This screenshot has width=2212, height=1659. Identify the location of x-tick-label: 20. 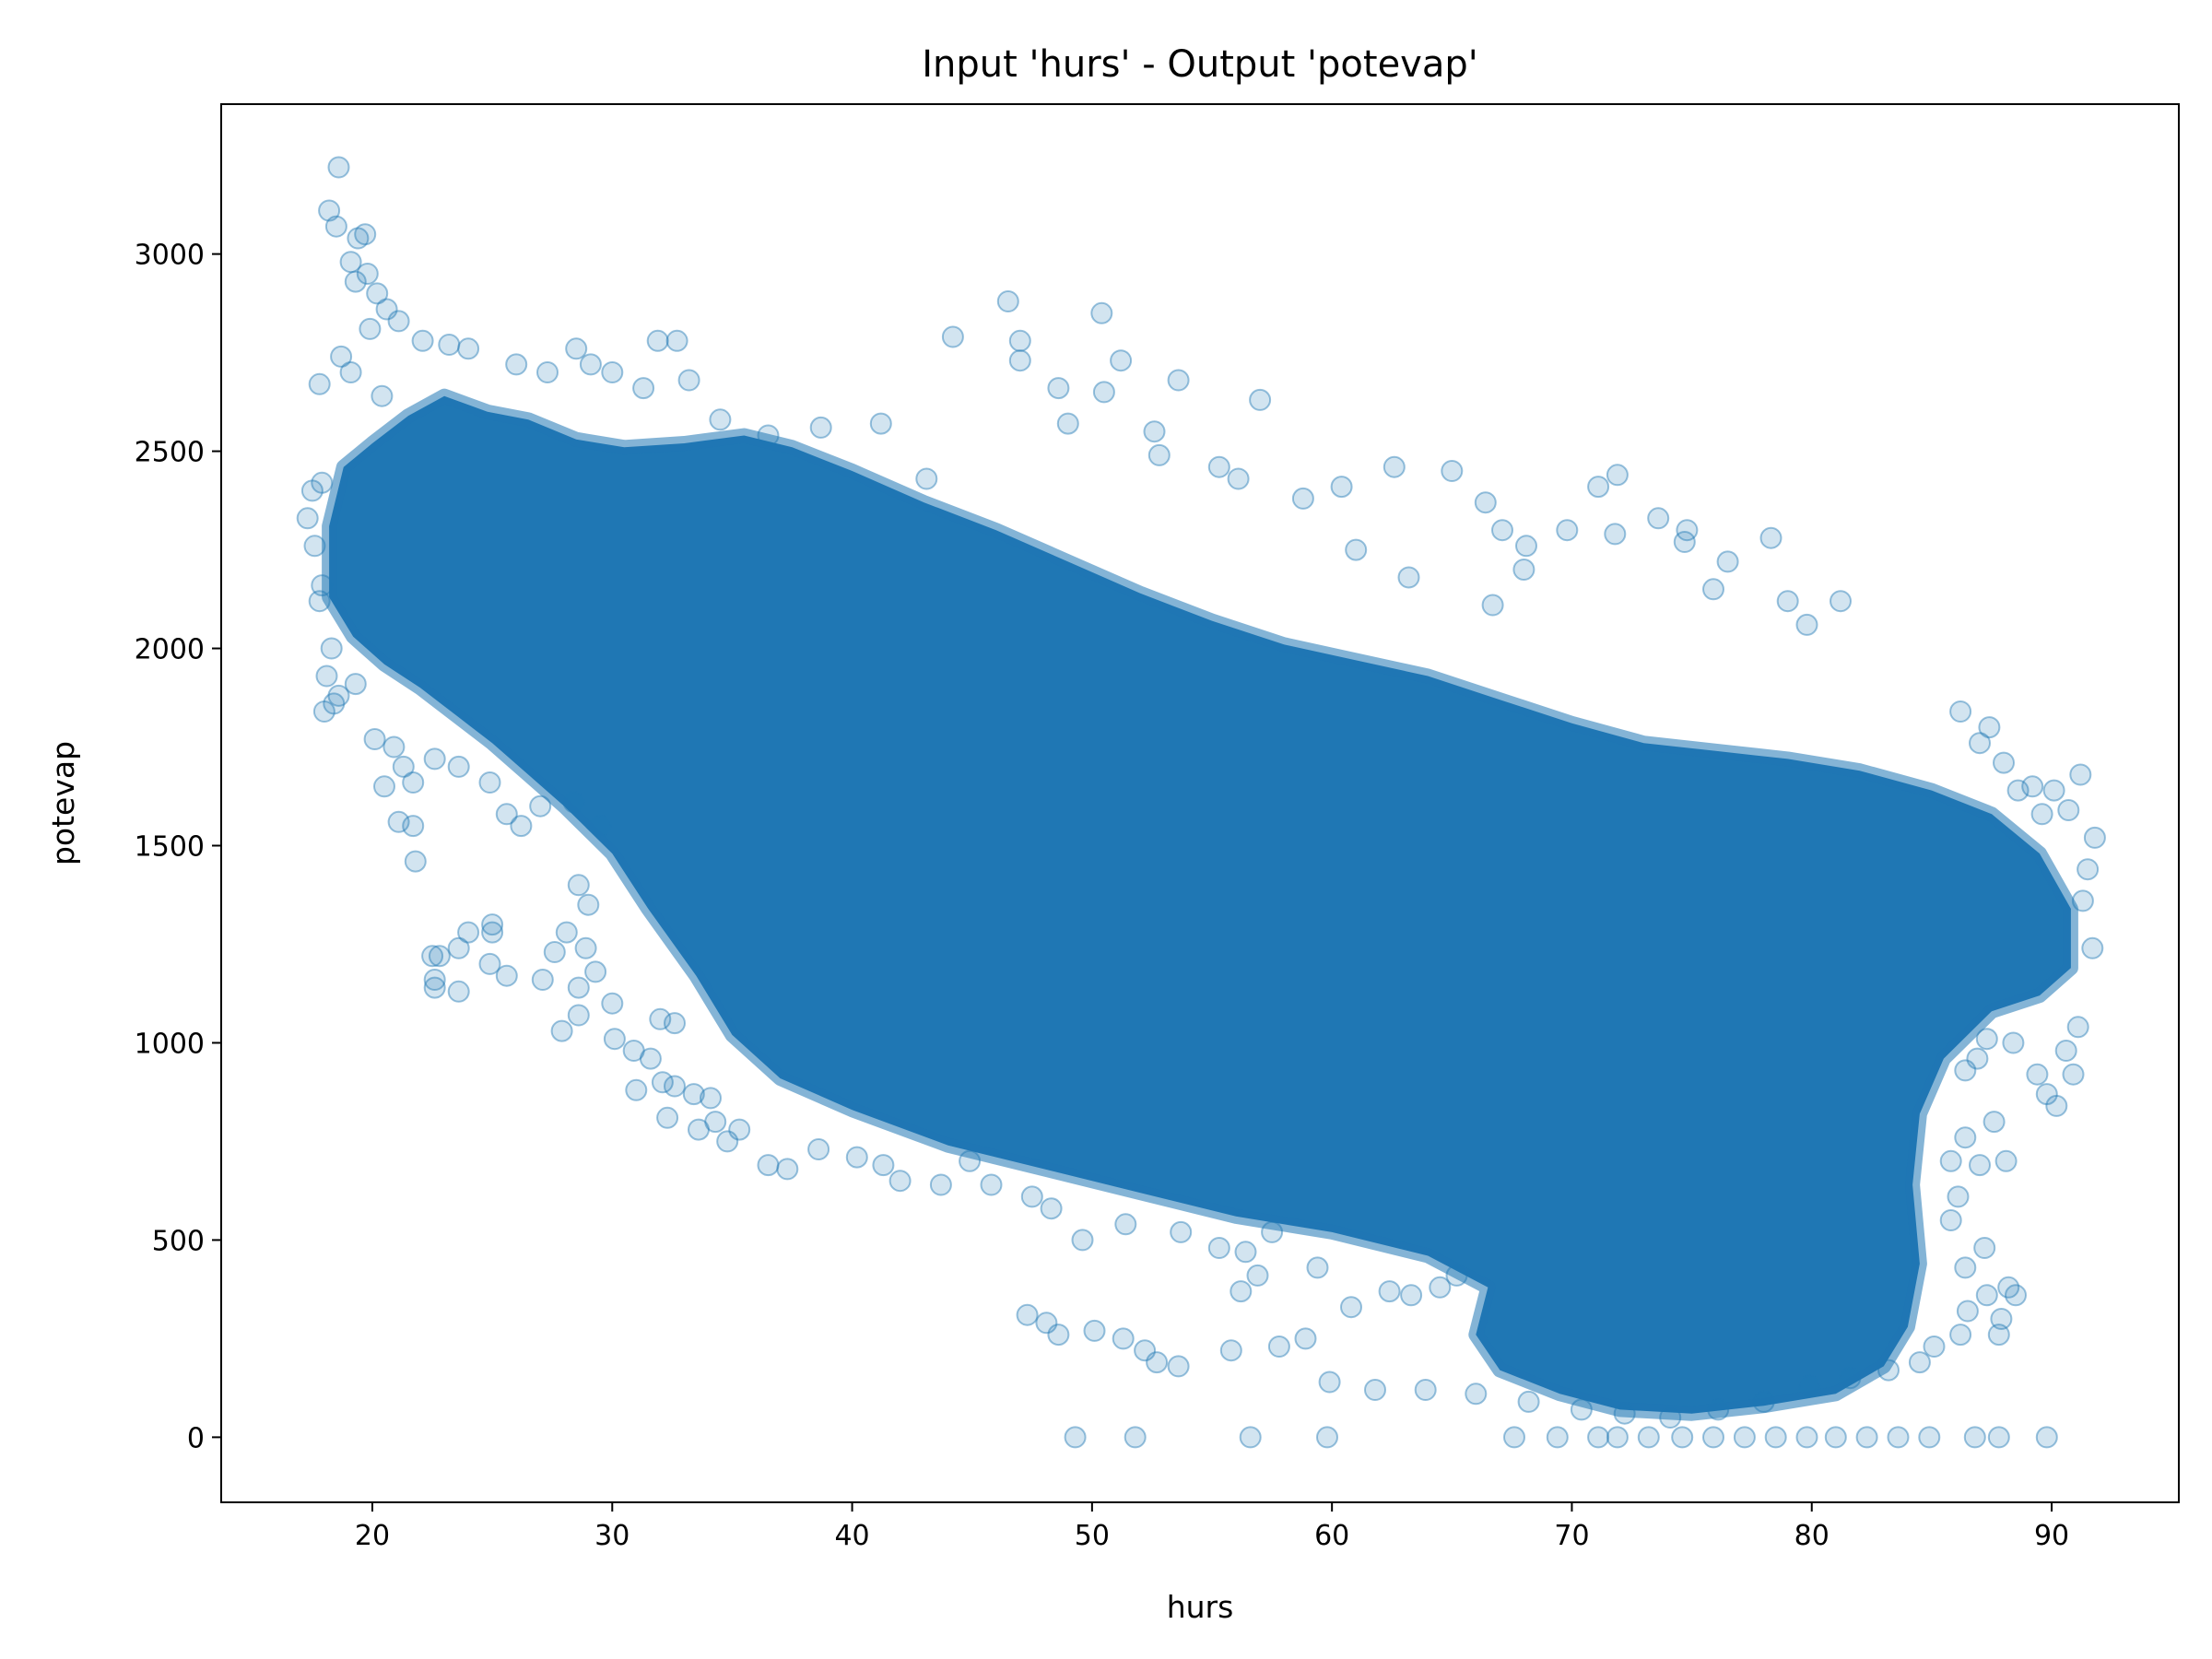
(372, 1536).